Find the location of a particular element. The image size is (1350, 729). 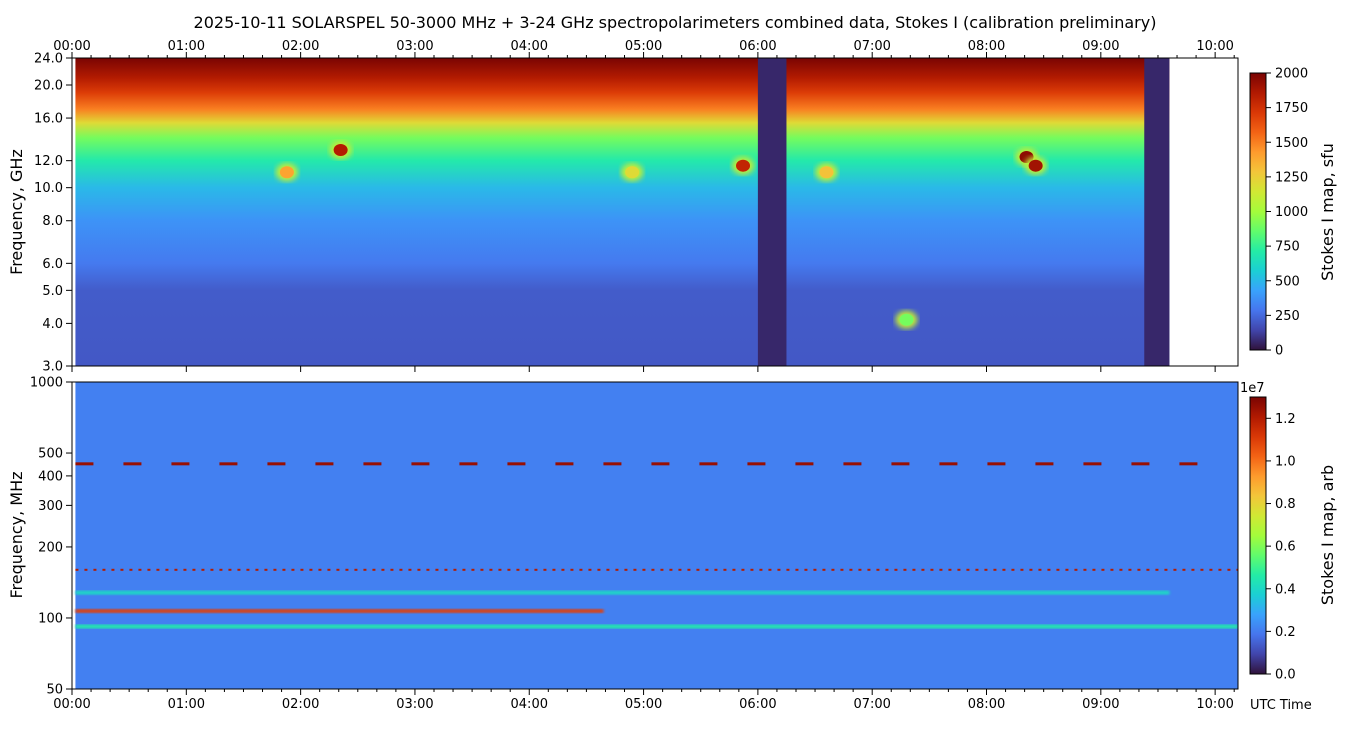

bottom-time-tick-label: 02:00 is located at coordinates (300, 704).